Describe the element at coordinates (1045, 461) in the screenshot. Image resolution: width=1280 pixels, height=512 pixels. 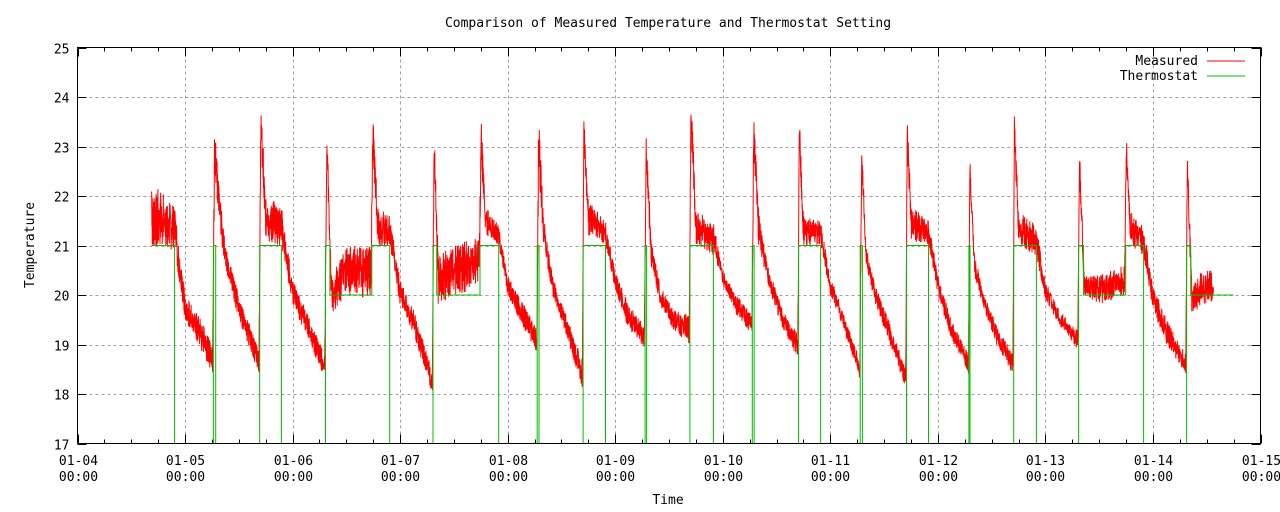
I see `x-tick-label-date: 01-13` at that location.